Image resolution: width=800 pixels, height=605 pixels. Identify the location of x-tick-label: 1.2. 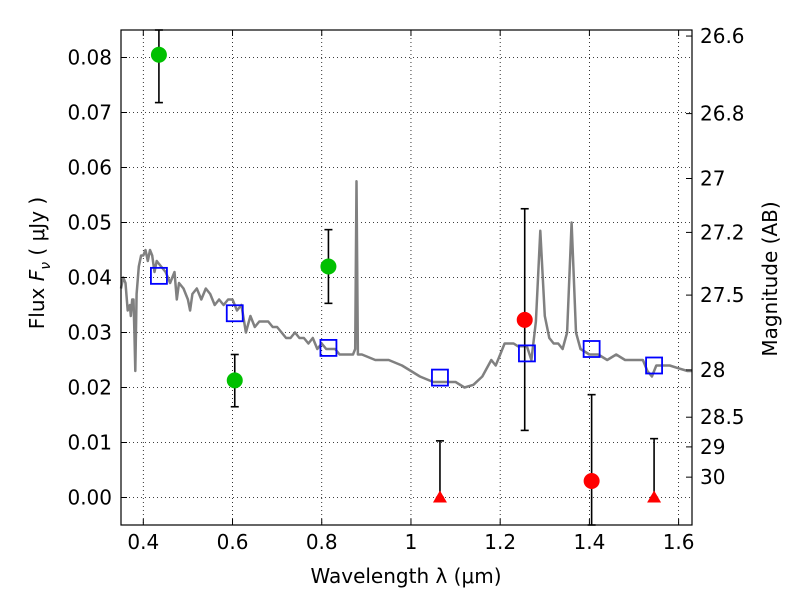
(500, 542).